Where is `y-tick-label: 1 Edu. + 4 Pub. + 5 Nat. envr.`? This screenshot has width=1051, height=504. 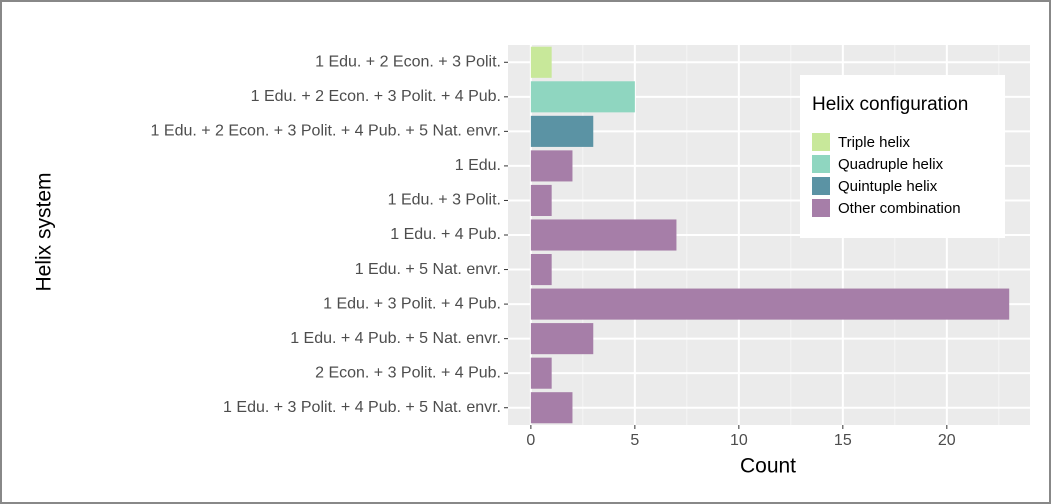 y-tick-label: 1 Edu. + 4 Pub. + 5 Nat. envr. is located at coordinates (395, 338).